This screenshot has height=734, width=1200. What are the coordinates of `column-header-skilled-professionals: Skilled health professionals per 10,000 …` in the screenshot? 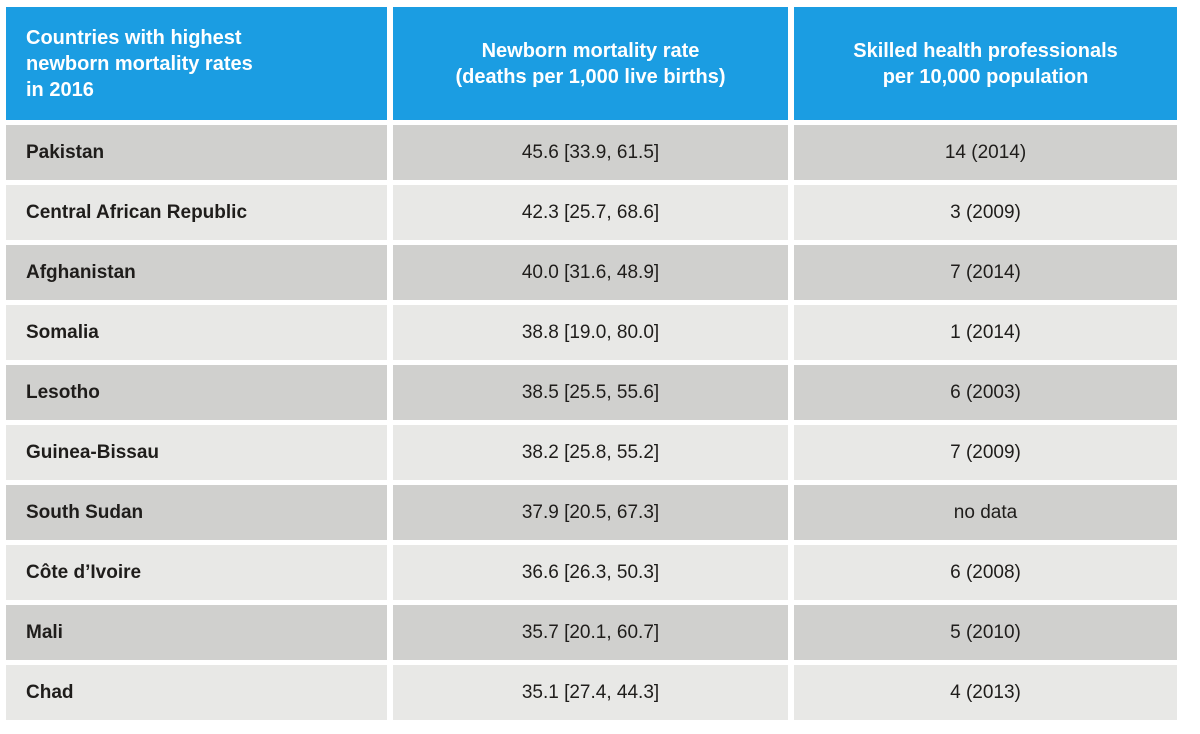 It's located at (985, 63).